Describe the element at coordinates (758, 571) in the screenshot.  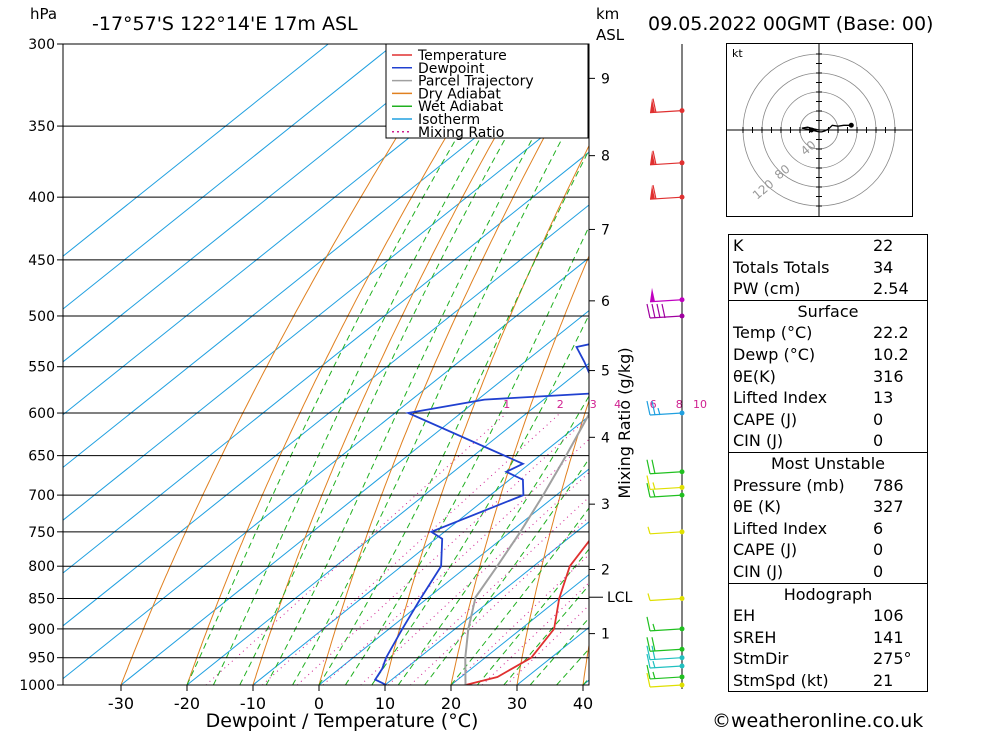
I see `most-unstable-key: CIN (J)` at that location.